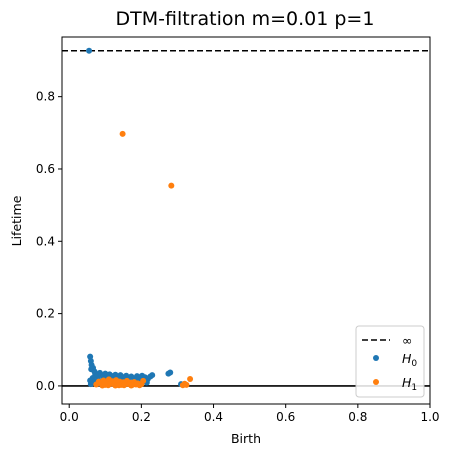  I want to click on x-tick-label: 0.4, so click(213, 417).